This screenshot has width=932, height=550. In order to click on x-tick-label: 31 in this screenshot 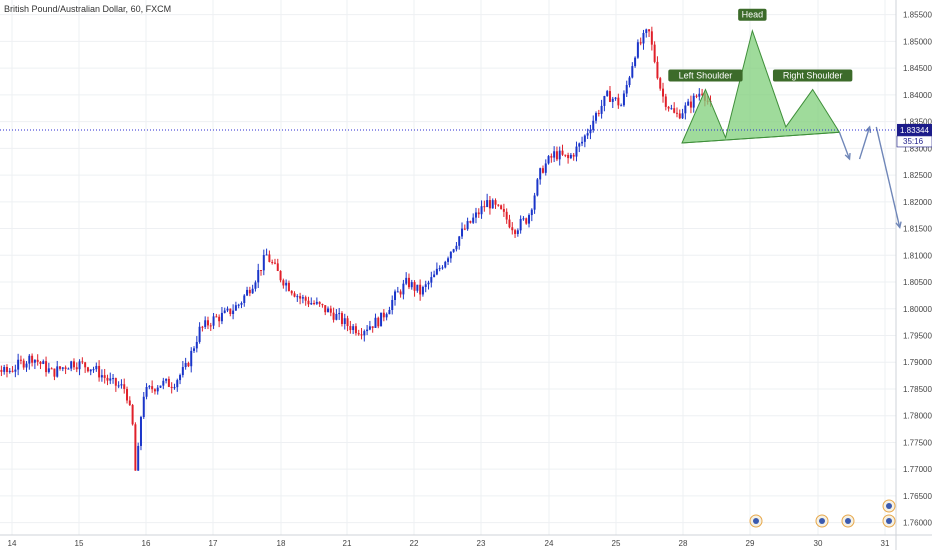, I will do `click(885, 543)`.